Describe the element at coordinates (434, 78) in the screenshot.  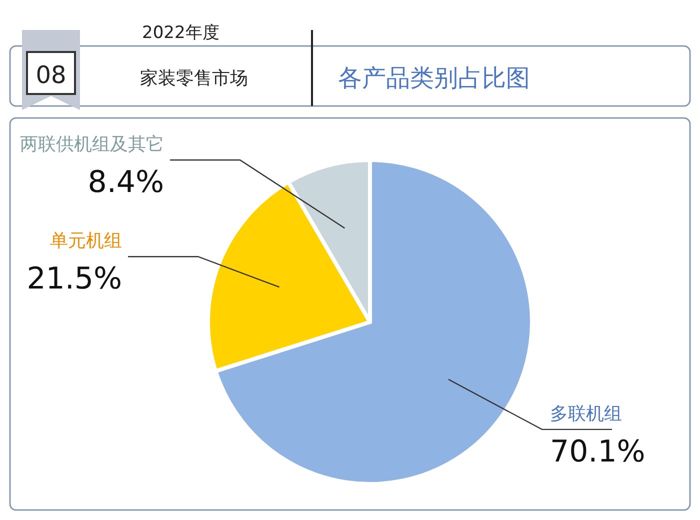
I see `chart-title: 各产品类别占比图` at that location.